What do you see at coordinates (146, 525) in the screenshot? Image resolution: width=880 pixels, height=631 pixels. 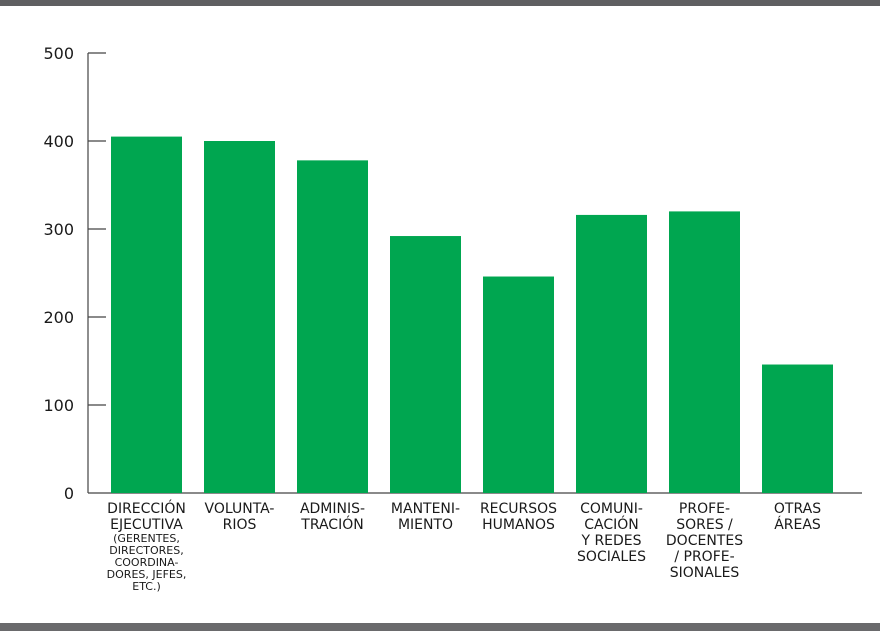 I see `x-tick-label: EJECUTIVA` at bounding box center [146, 525].